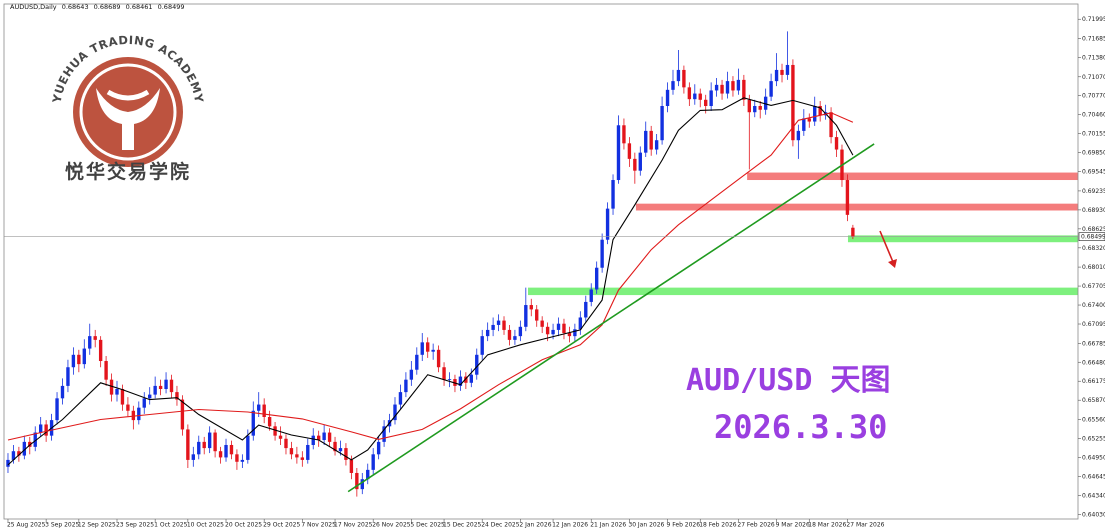  What do you see at coordinates (139, 7) in the screenshot?
I see `header-low: 0.68461` at bounding box center [139, 7].